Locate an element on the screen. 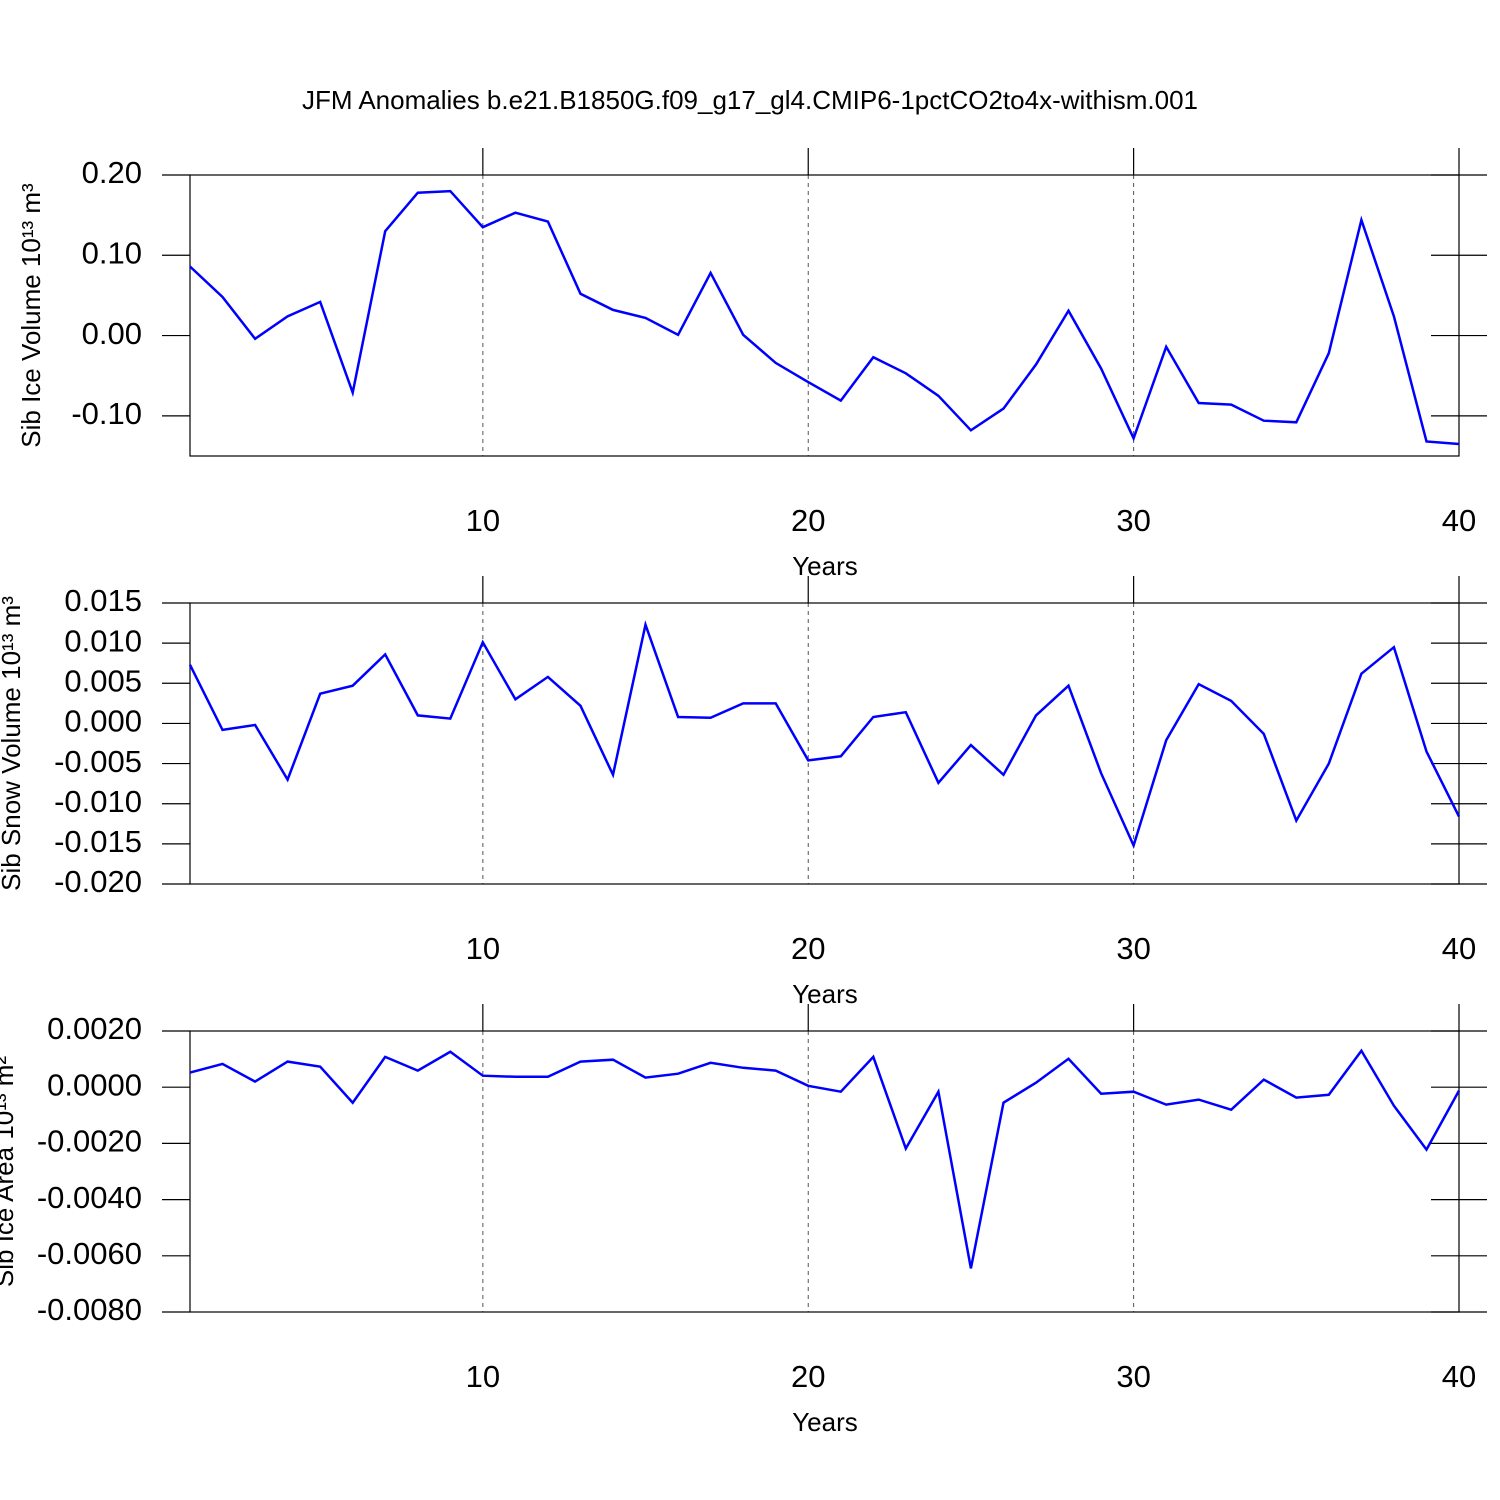 The height and width of the screenshot is (1500, 1500). y-axis-label: Sib Ice Volume 10¹³ m³ is located at coordinates (31, 315).